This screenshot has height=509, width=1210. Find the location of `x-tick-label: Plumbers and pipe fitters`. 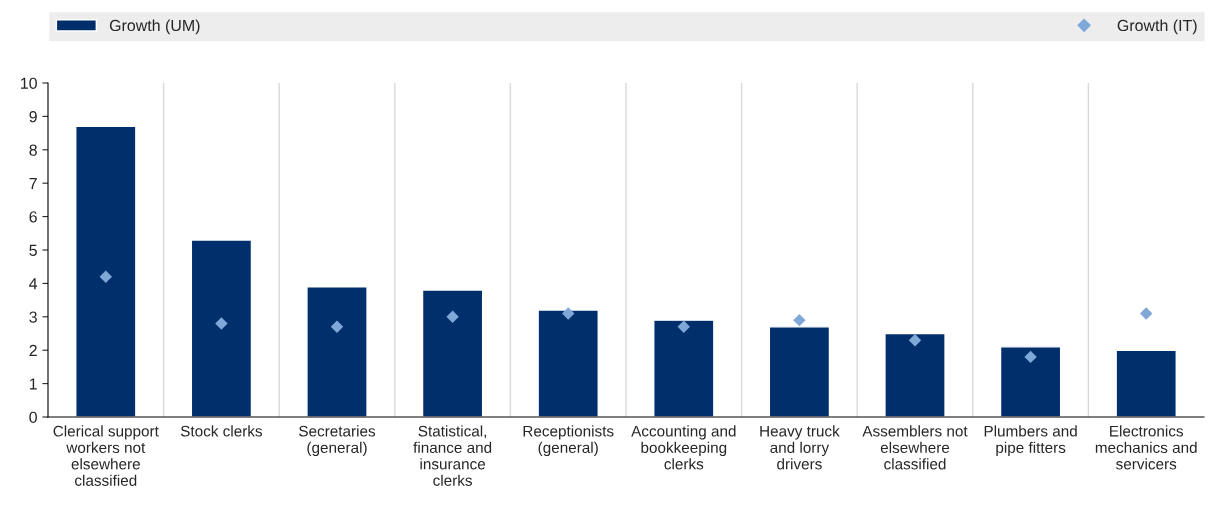

x-tick-label: Plumbers and pipe fitters is located at coordinates (1030, 441).